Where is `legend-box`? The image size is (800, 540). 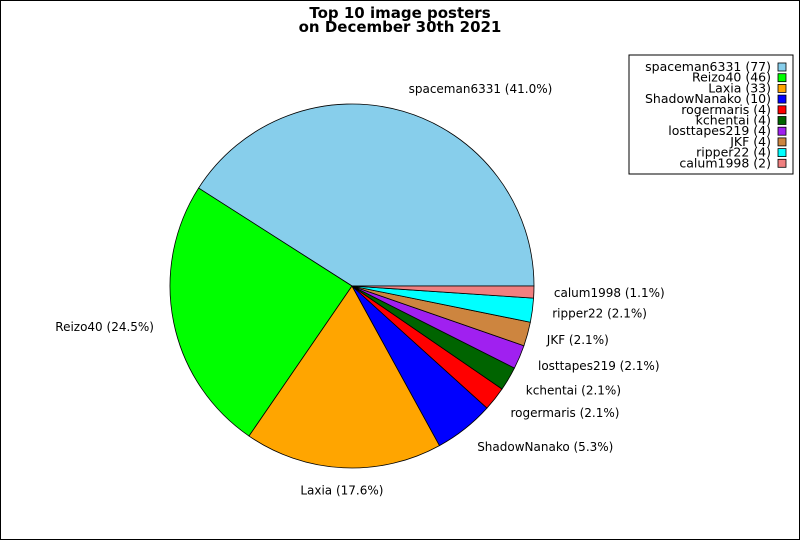
legend-box is located at coordinates (711, 114).